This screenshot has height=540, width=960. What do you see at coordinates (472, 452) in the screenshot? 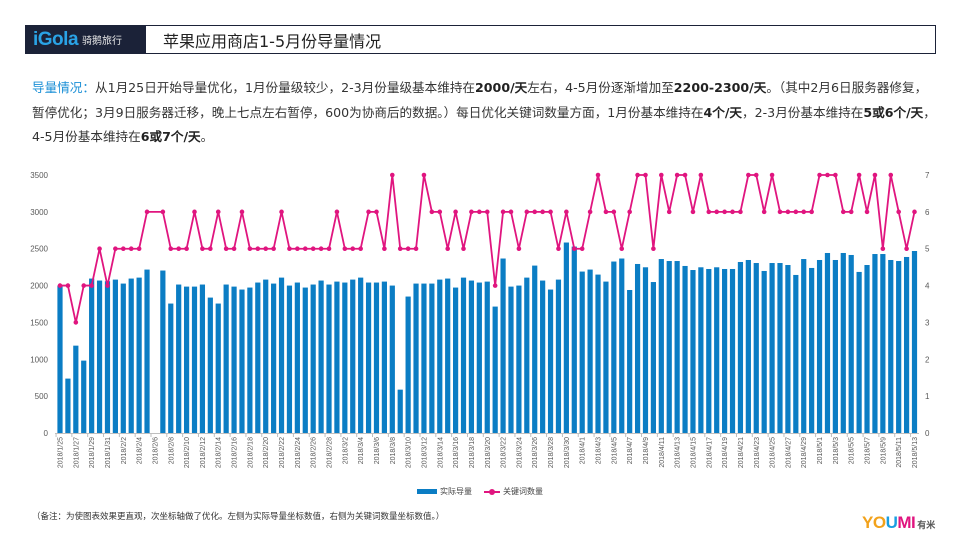
I see `x-axis-tick-label: 2018/3/18` at bounding box center [472, 452].